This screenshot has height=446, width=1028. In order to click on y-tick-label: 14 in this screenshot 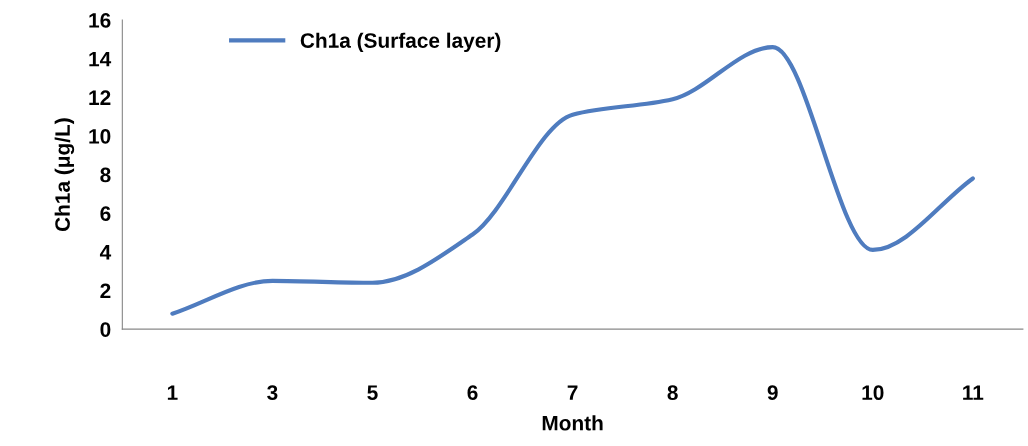, I will do `click(100, 59)`.